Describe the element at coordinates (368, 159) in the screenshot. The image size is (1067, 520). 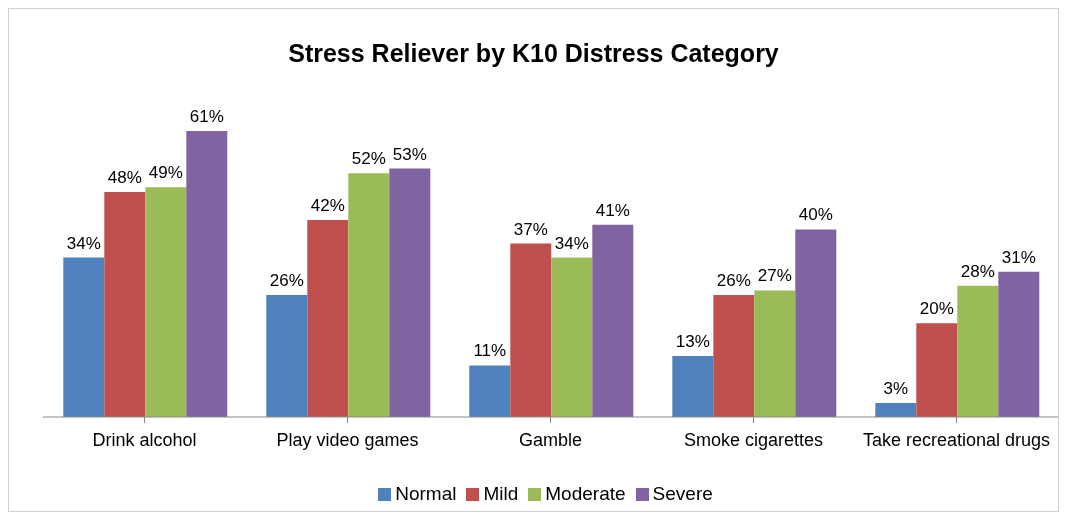
I see `data-label: 52%` at that location.